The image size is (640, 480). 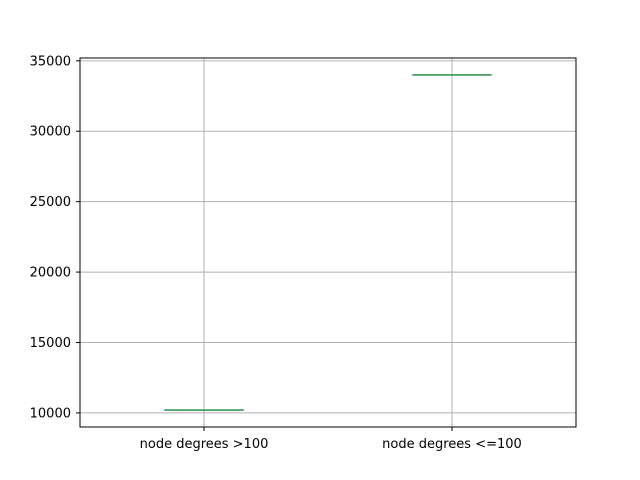 What do you see at coordinates (331, 439) in the screenshot?
I see `x-axis: node degrees >100 node degrees <=100` at bounding box center [331, 439].